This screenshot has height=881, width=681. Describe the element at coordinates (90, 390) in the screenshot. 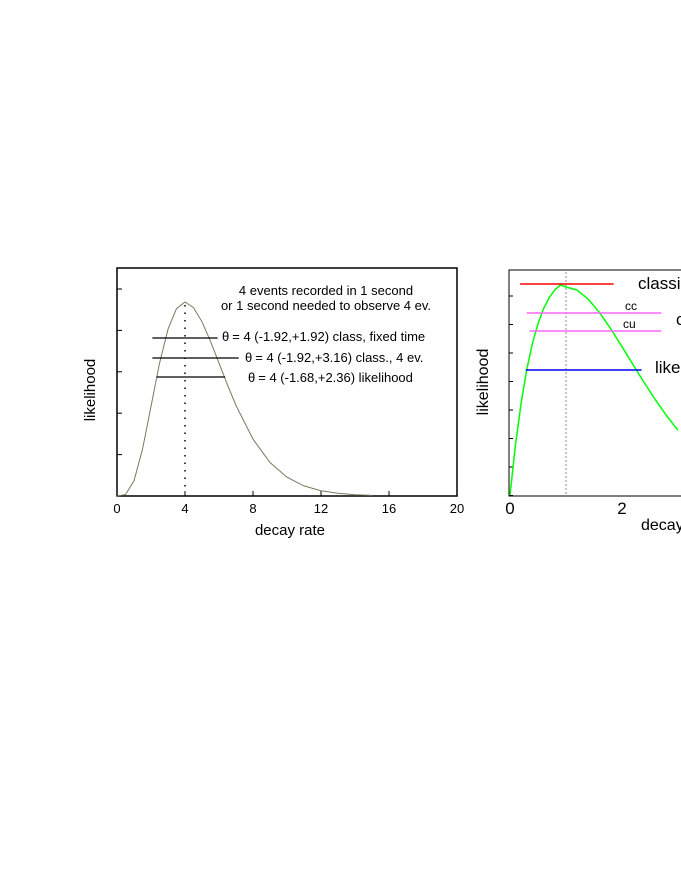

I see `left-y-axis-label: likelihood` at that location.